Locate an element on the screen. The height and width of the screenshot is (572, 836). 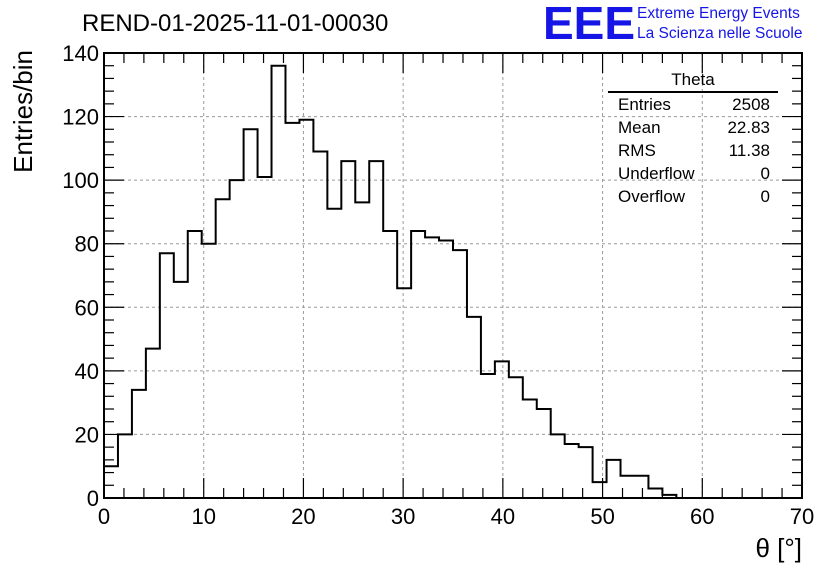
eee-logo-mark: EEE is located at coordinates (589, 24).